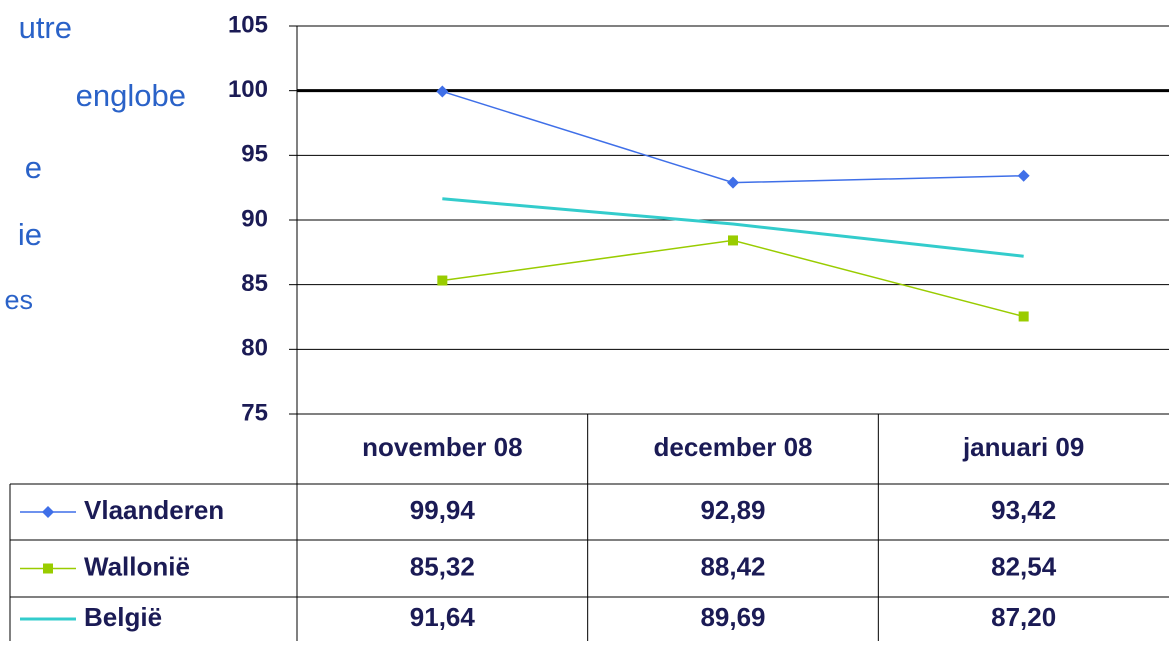  What do you see at coordinates (123, 617) in the screenshot?
I see `legend-label: België` at bounding box center [123, 617].